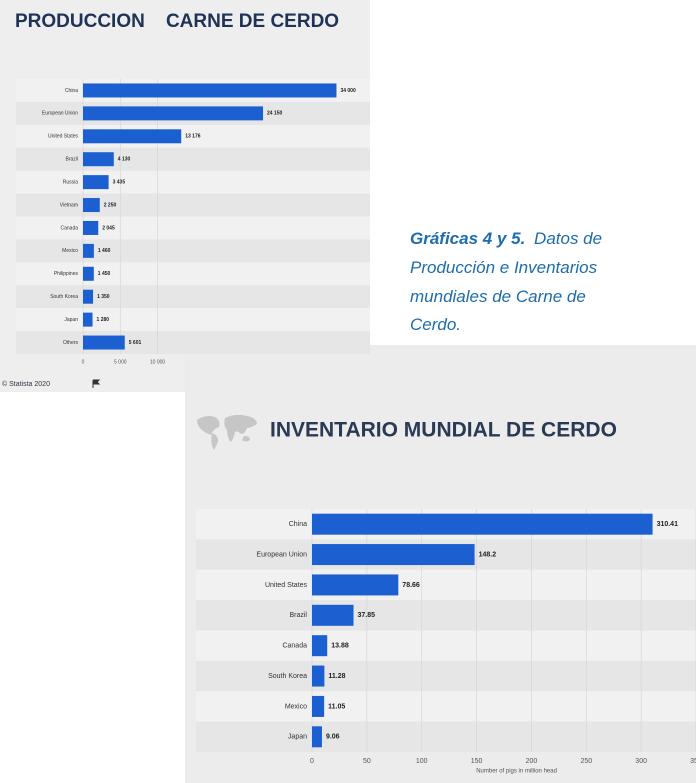 This screenshot has height=783, width=696. I want to click on x-tick-label: 150, so click(477, 761).